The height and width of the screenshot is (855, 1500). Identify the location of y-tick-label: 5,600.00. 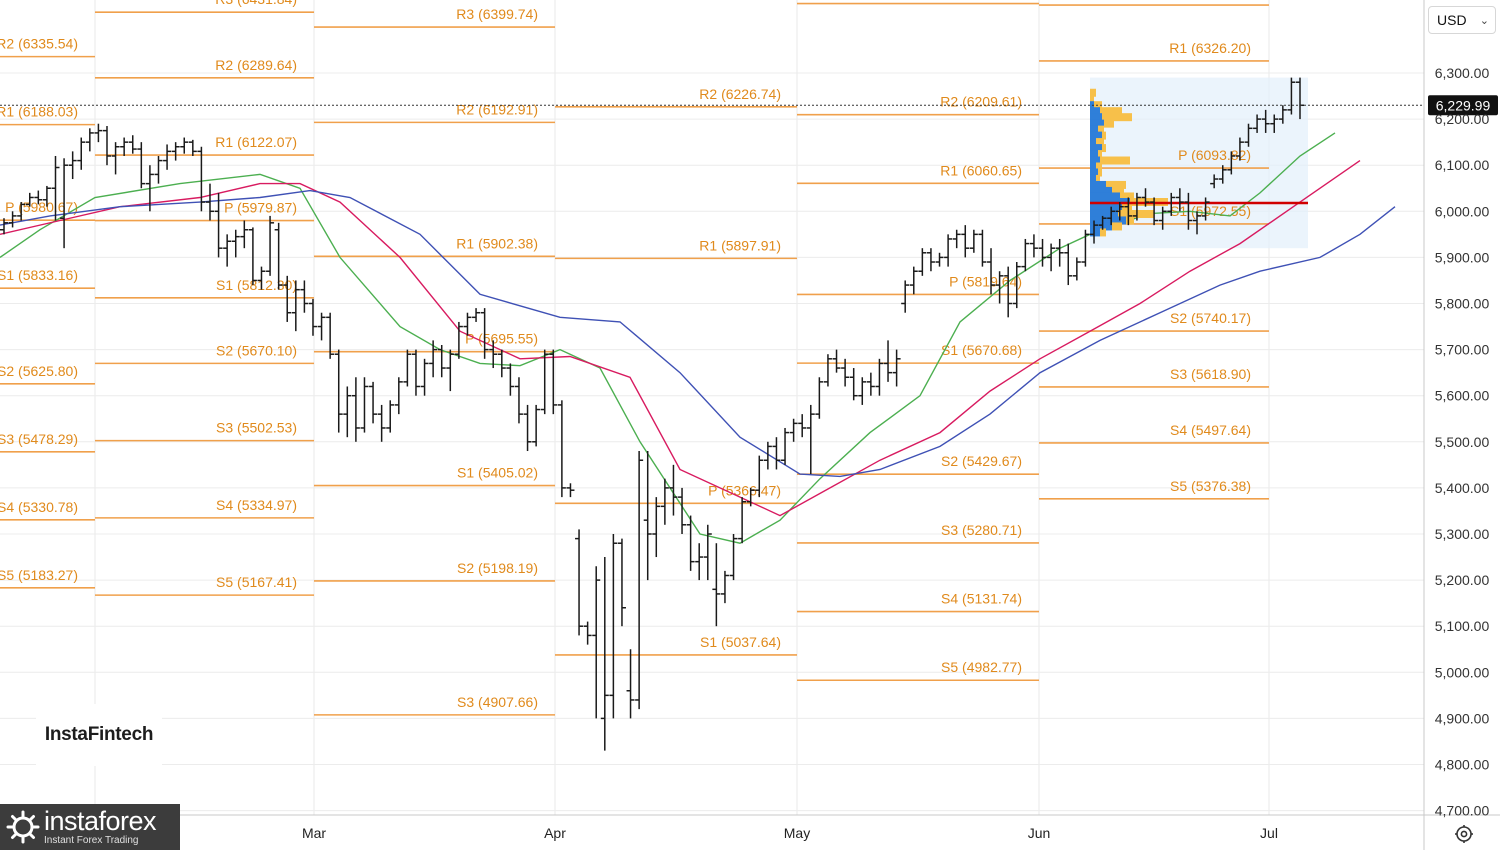
(1462, 396).